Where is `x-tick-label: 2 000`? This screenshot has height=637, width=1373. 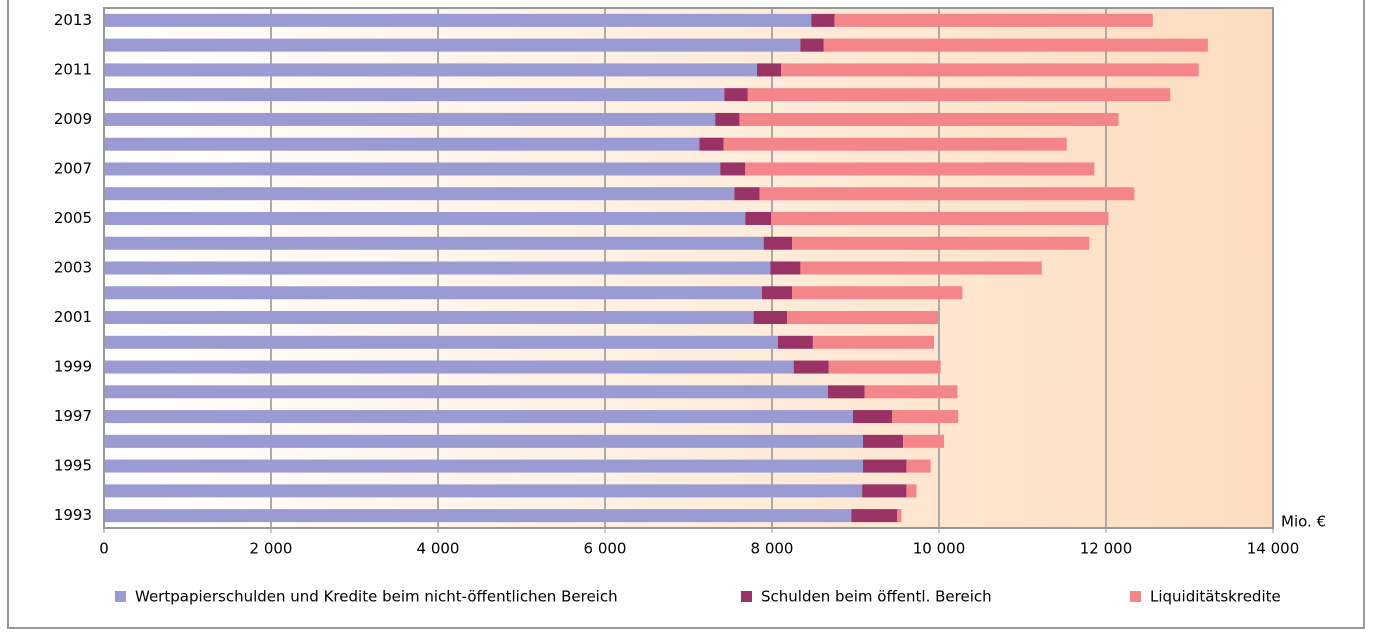 x-tick-label: 2 000 is located at coordinates (271, 549).